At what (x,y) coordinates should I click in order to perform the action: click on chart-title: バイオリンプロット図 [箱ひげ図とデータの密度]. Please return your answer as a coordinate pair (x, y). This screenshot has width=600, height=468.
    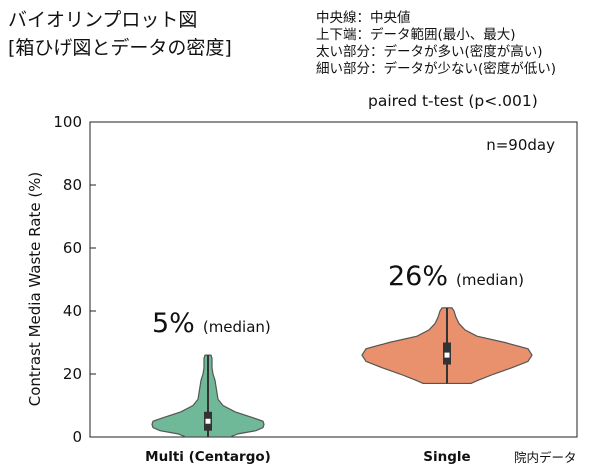
    Looking at the image, I should click on (120, 34).